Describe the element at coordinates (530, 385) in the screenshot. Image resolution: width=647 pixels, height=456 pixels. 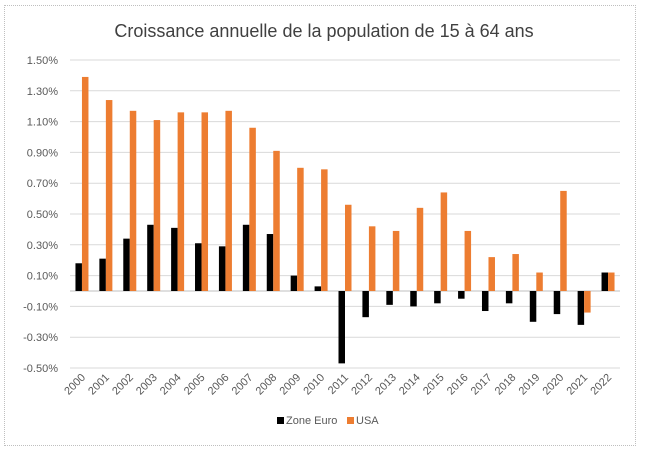
I see `x-tick-label: 2019` at that location.